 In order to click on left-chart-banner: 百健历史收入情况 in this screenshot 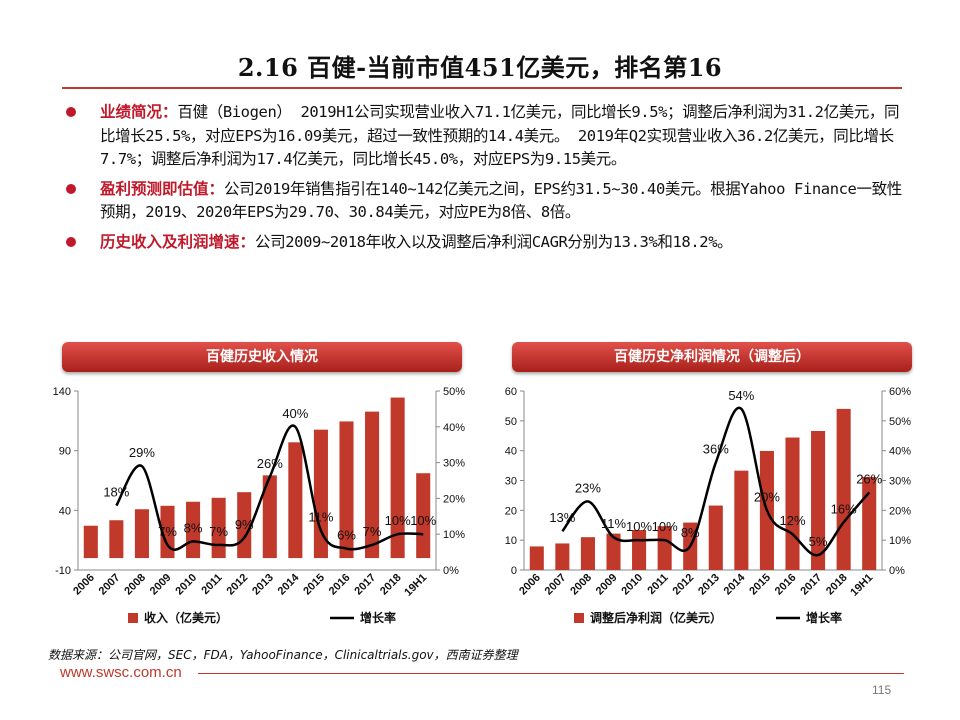, I will do `click(262, 357)`.